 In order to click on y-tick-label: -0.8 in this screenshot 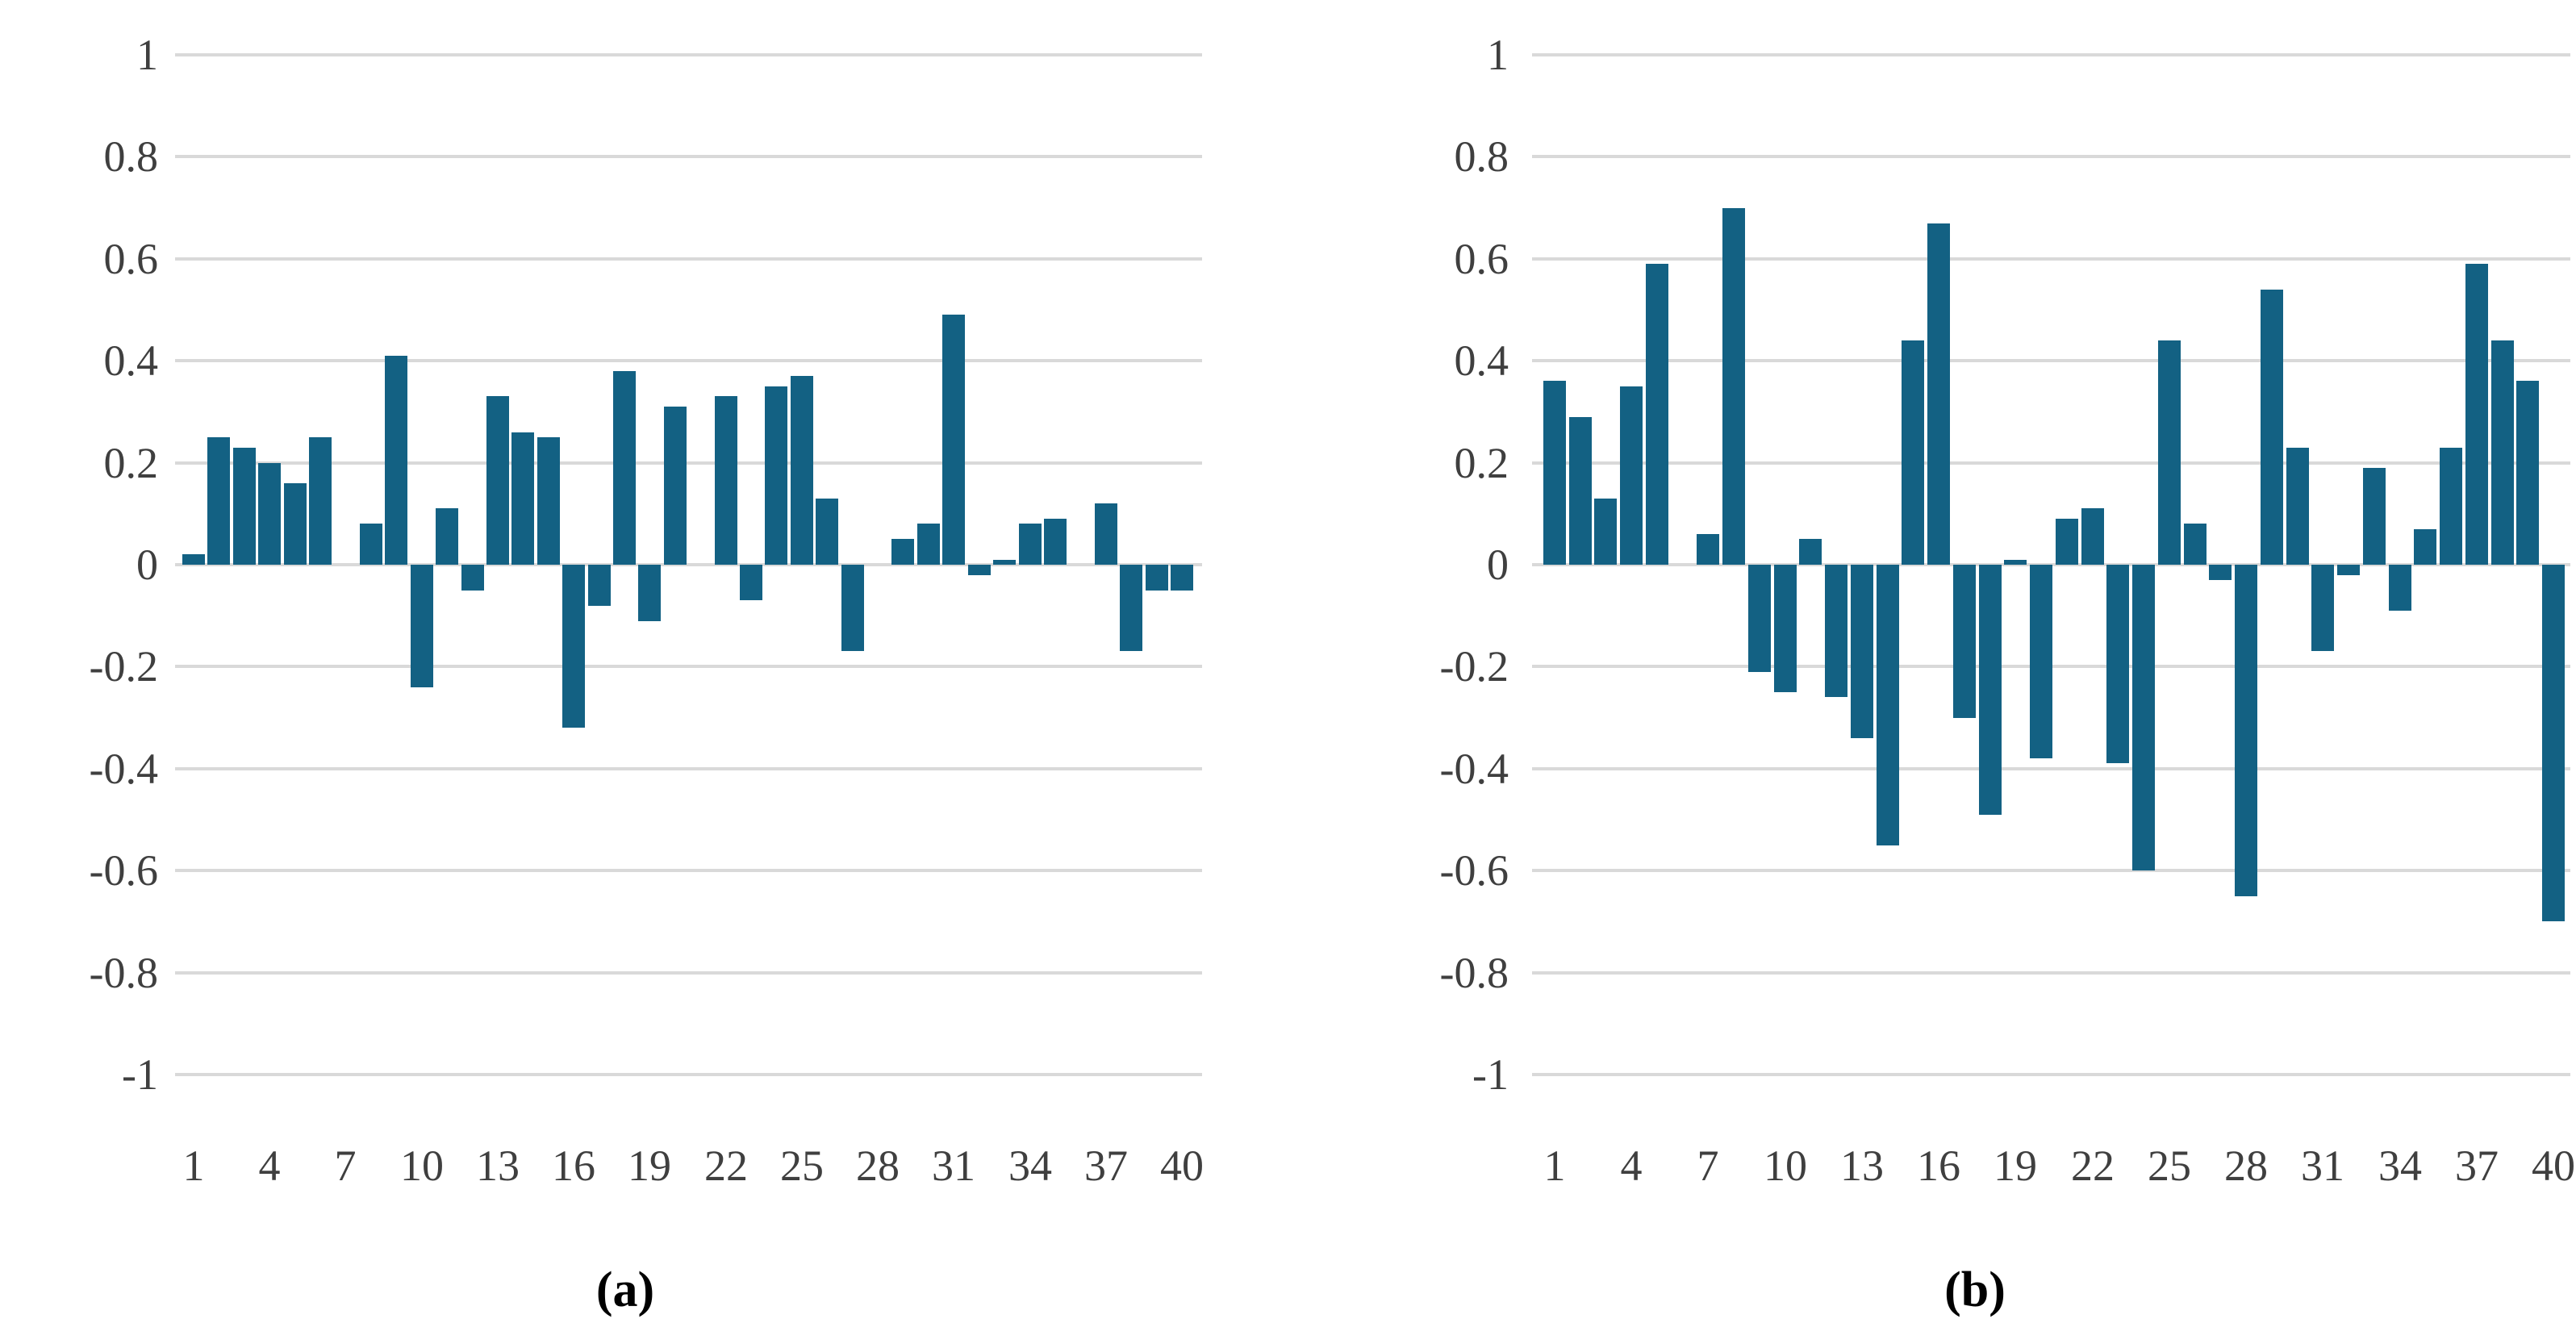, I will do `click(1474, 973)`.